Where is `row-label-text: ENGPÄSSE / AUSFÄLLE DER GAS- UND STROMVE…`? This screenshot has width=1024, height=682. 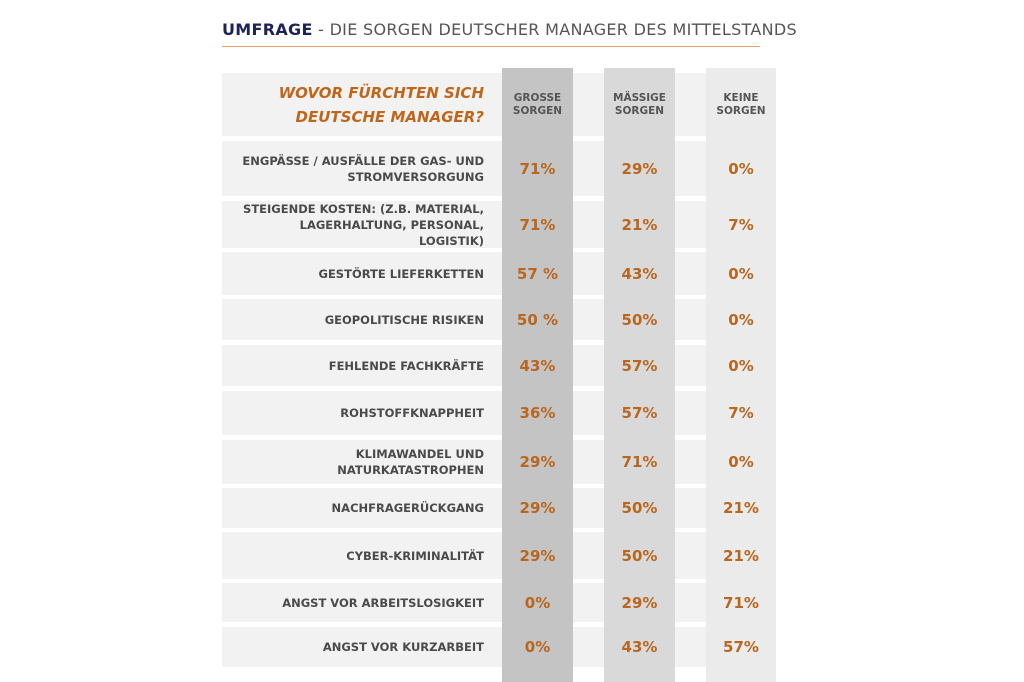 row-label-text: ENGPÄSSE / AUSFÄLLE DER GAS- UND STROMVE… is located at coordinates (363, 168).